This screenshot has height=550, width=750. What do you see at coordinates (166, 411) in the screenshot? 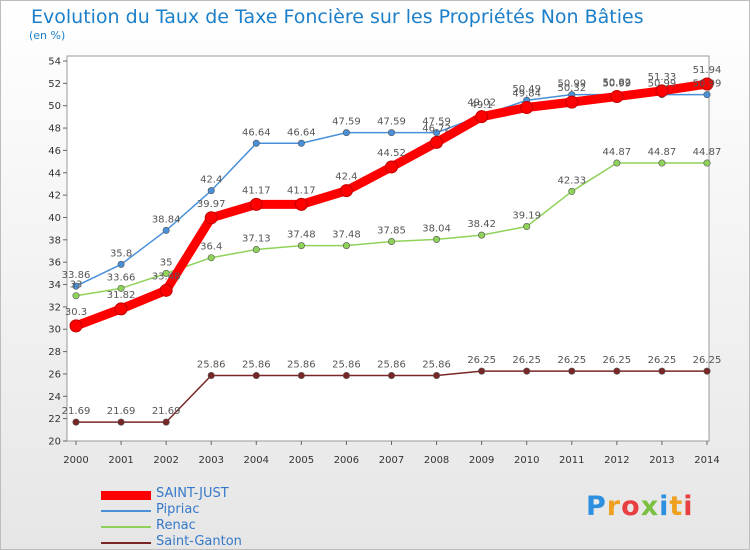
I see `data-label: 21.69` at bounding box center [166, 411].